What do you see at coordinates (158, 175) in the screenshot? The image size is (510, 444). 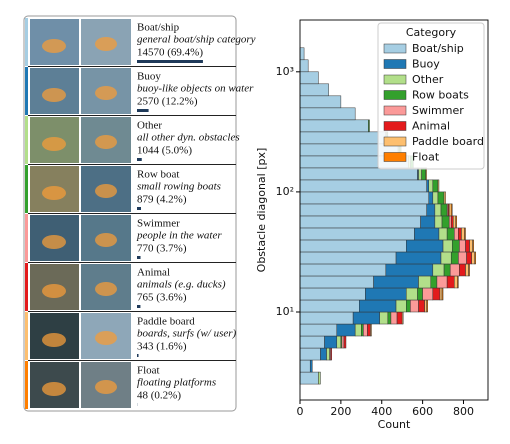 I see `category-name: Row boat` at bounding box center [158, 175].